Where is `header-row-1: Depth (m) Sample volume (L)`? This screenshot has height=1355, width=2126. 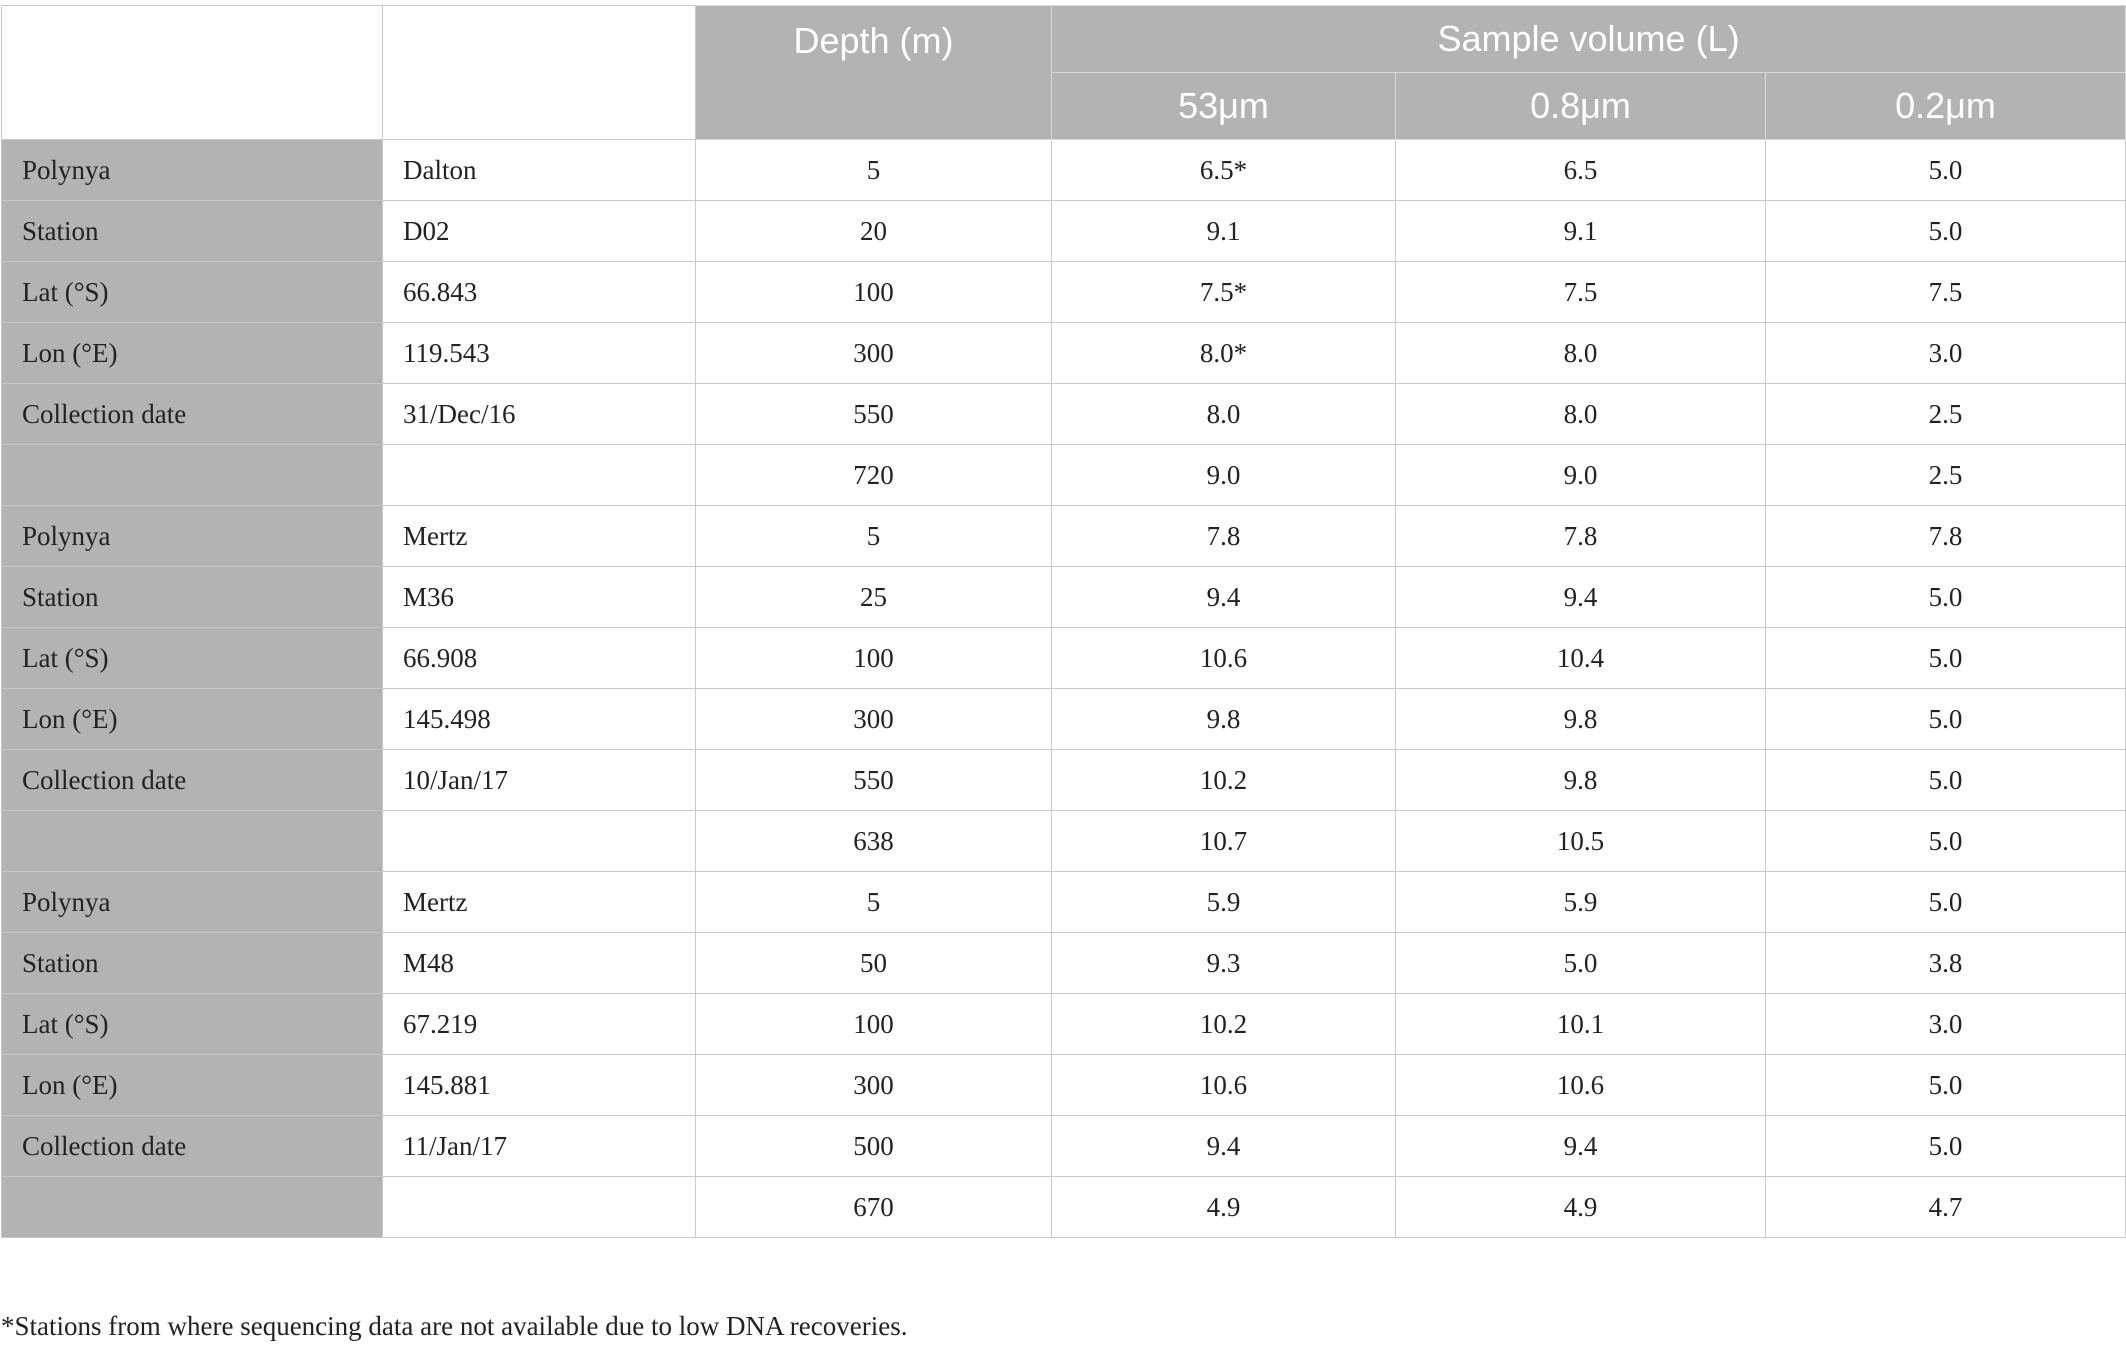 header-row-1: Depth (m) Sample volume (L) is located at coordinates (1063, 72).